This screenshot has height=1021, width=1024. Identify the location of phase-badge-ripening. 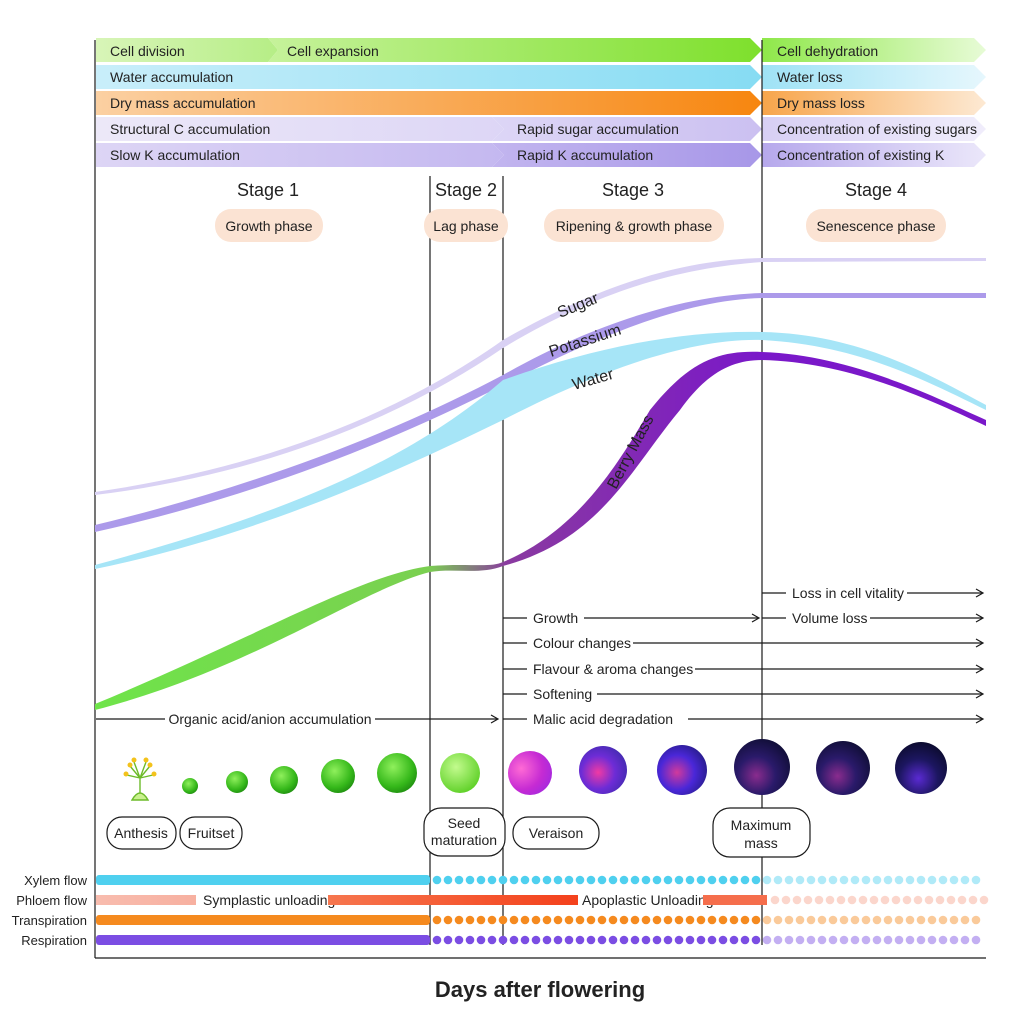
(634, 225).